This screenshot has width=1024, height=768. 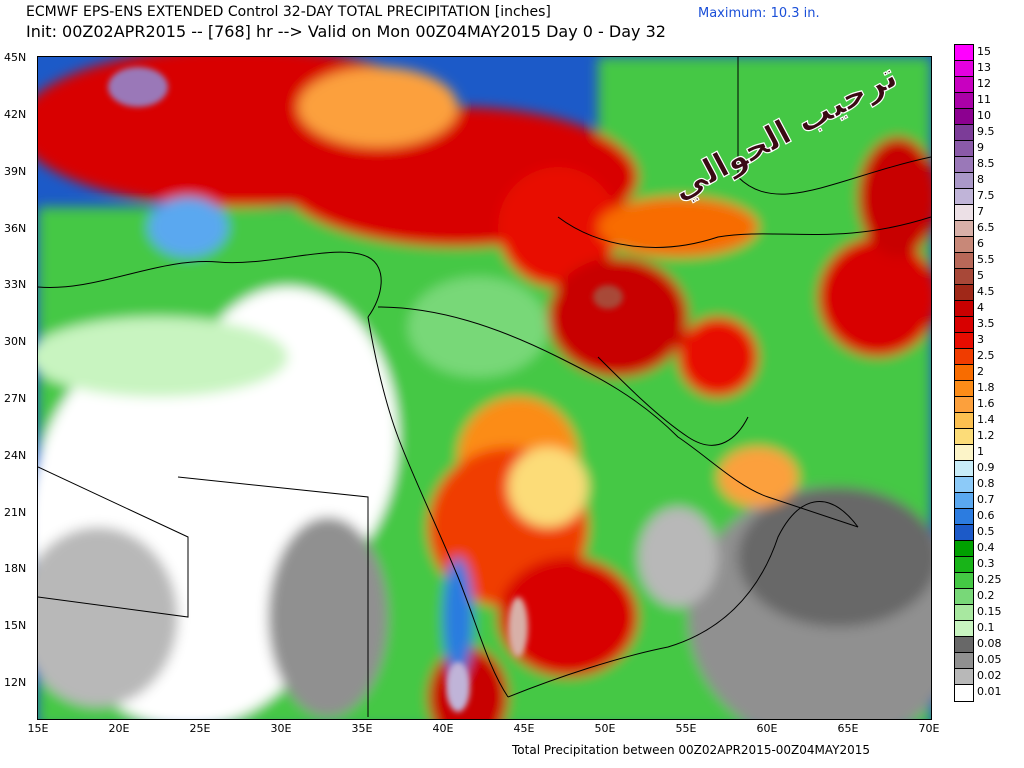 I want to click on lon-label: 45E, so click(x=524, y=728).